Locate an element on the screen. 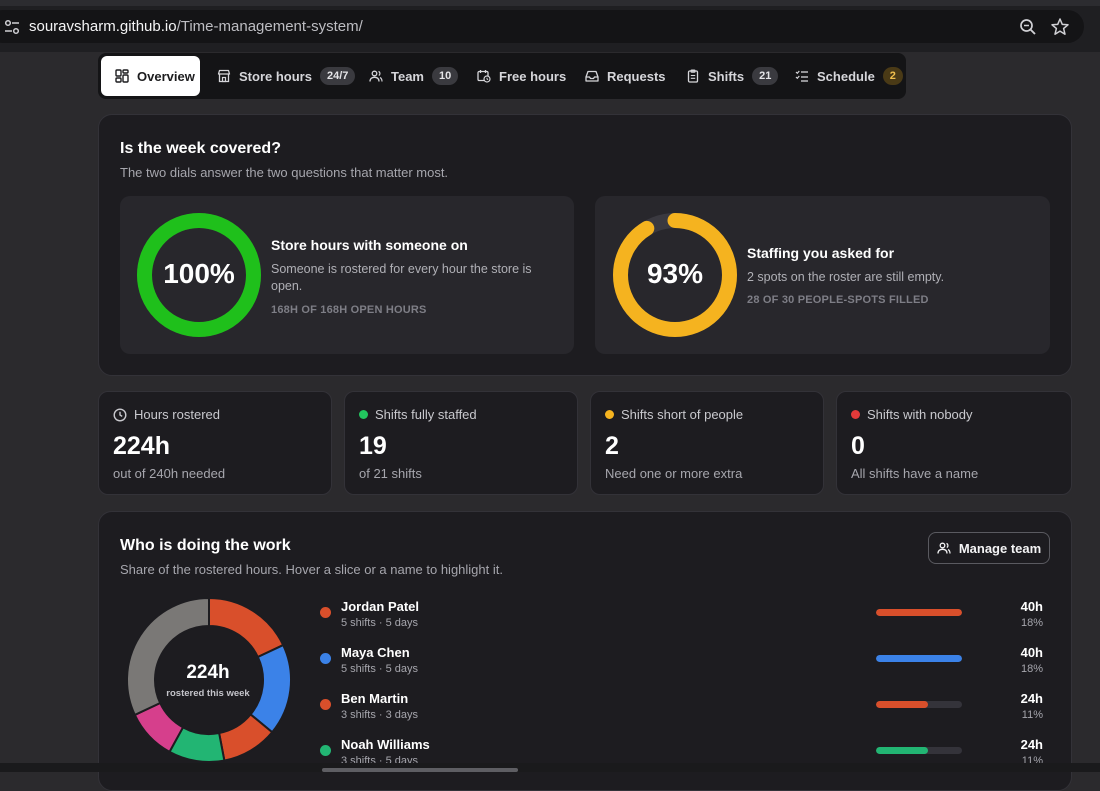  clipboard-icon is located at coordinates (693, 76).